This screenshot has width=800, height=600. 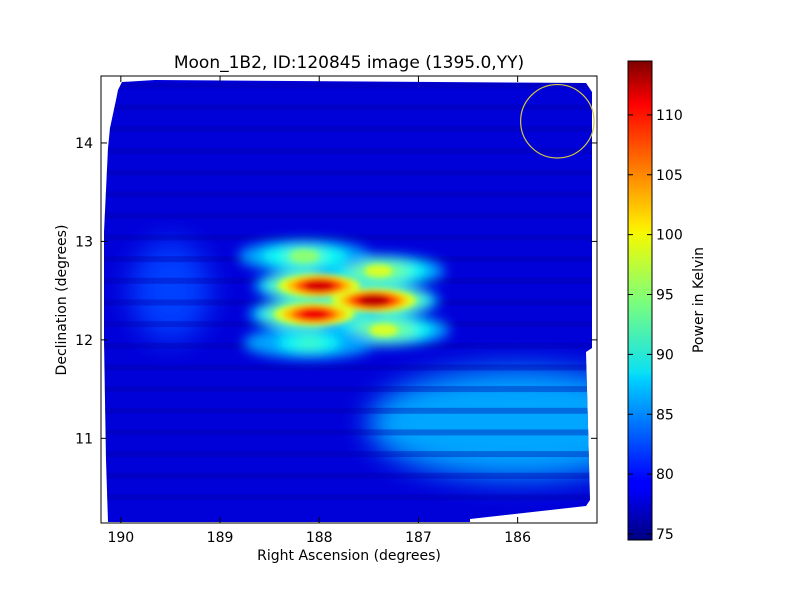 I want to click on colorbar-tick-label: 95, so click(x=665, y=296).